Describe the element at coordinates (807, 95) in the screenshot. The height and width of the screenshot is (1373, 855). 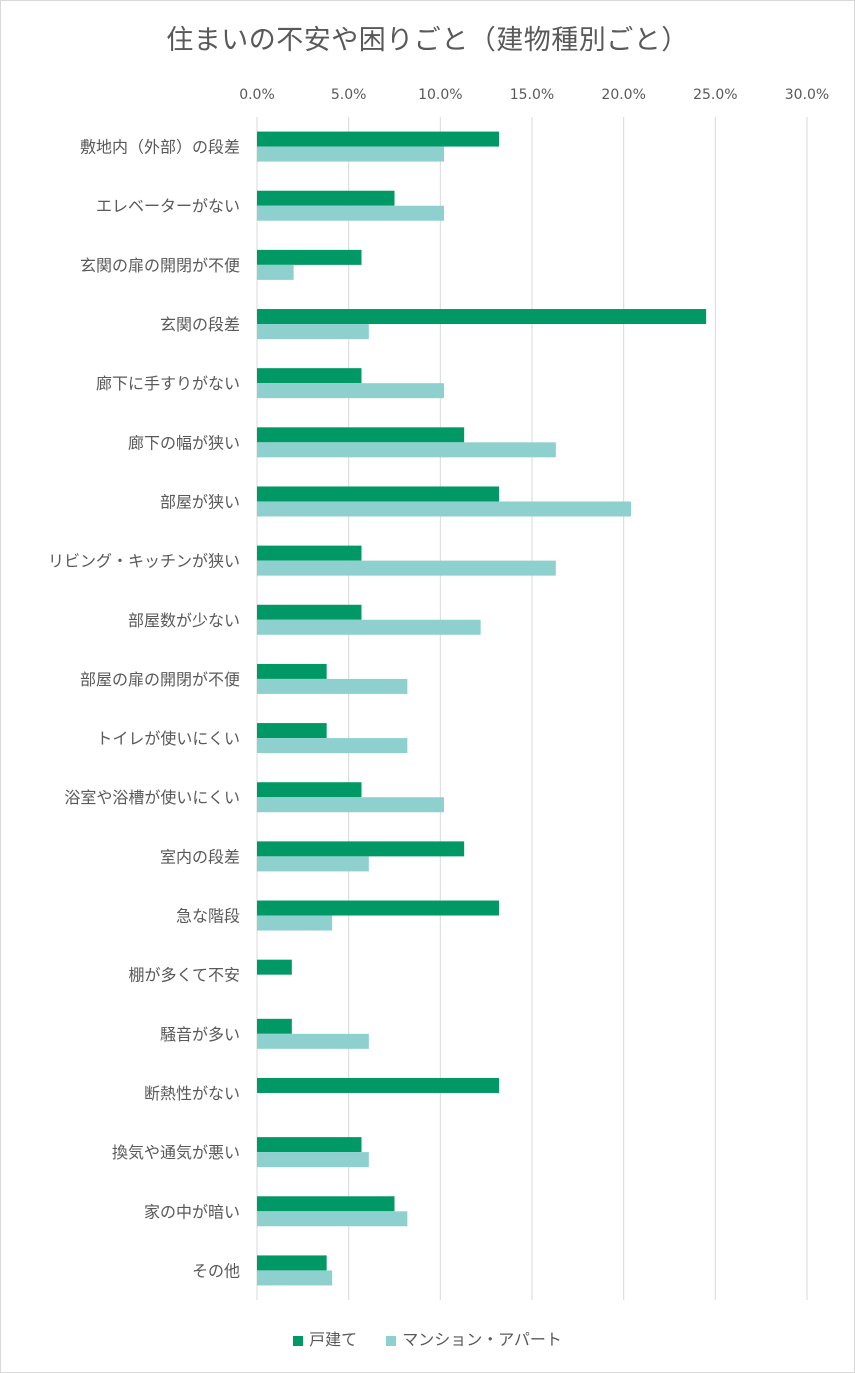
I see `x-tick-label: 30.0%` at that location.